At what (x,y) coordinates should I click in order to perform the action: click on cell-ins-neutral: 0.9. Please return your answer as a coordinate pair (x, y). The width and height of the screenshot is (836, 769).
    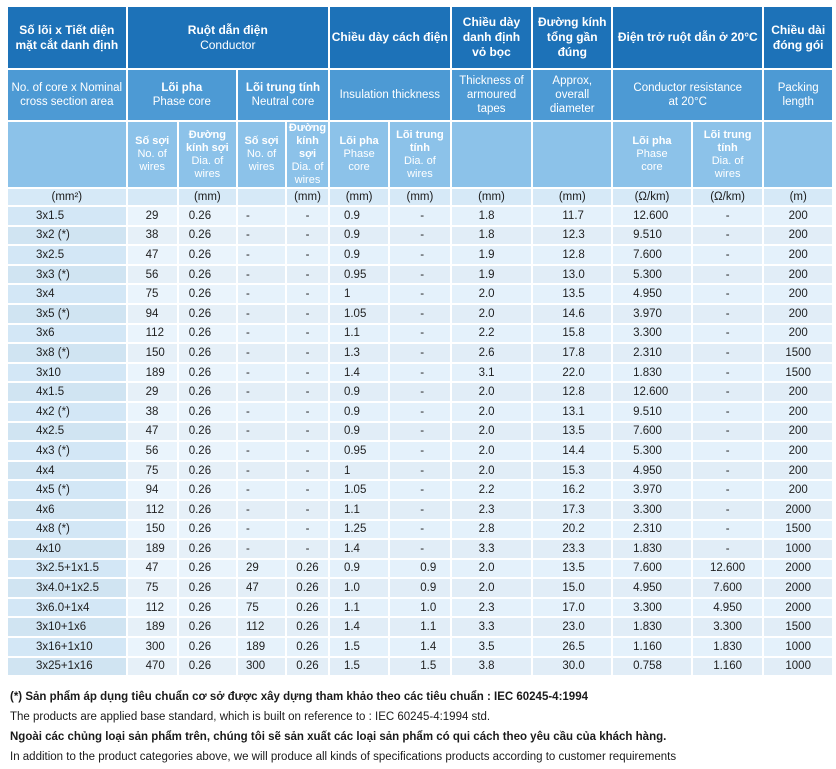
    Looking at the image, I should click on (420, 588).